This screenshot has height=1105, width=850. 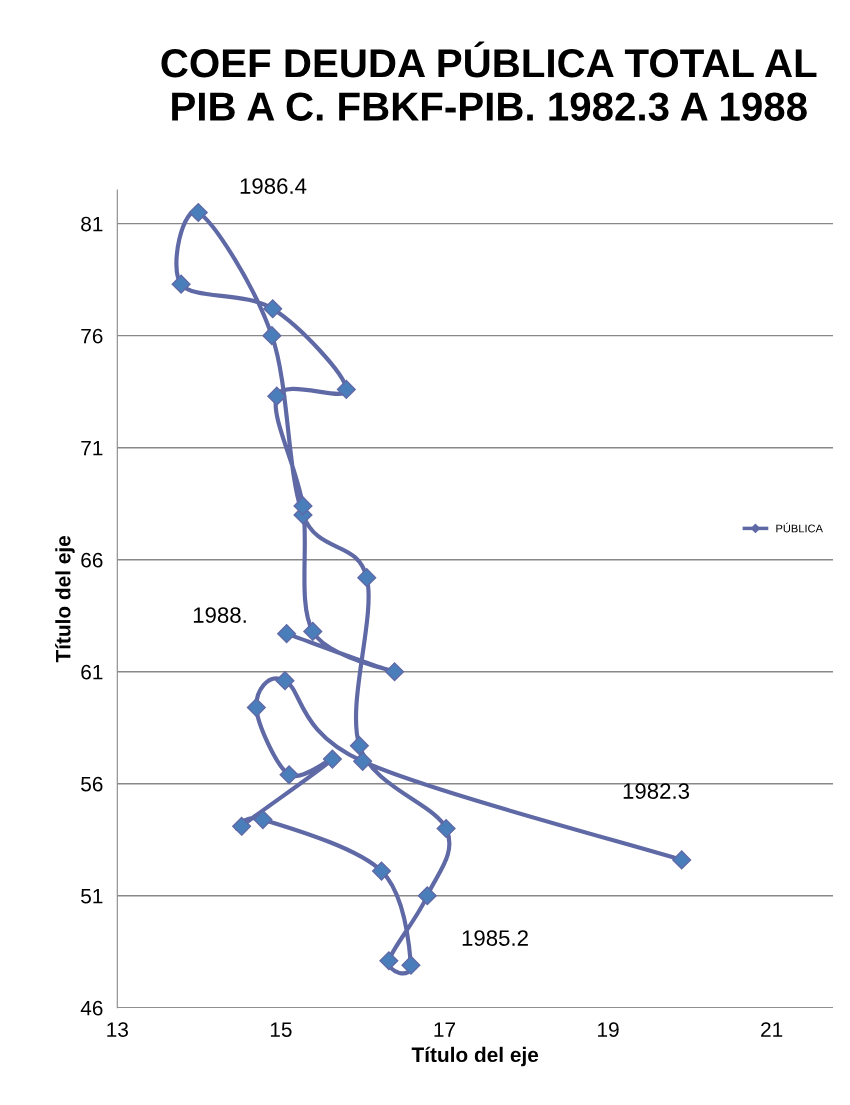 What do you see at coordinates (92, 560) in the screenshot?
I see `y-tick-label: 66` at bounding box center [92, 560].